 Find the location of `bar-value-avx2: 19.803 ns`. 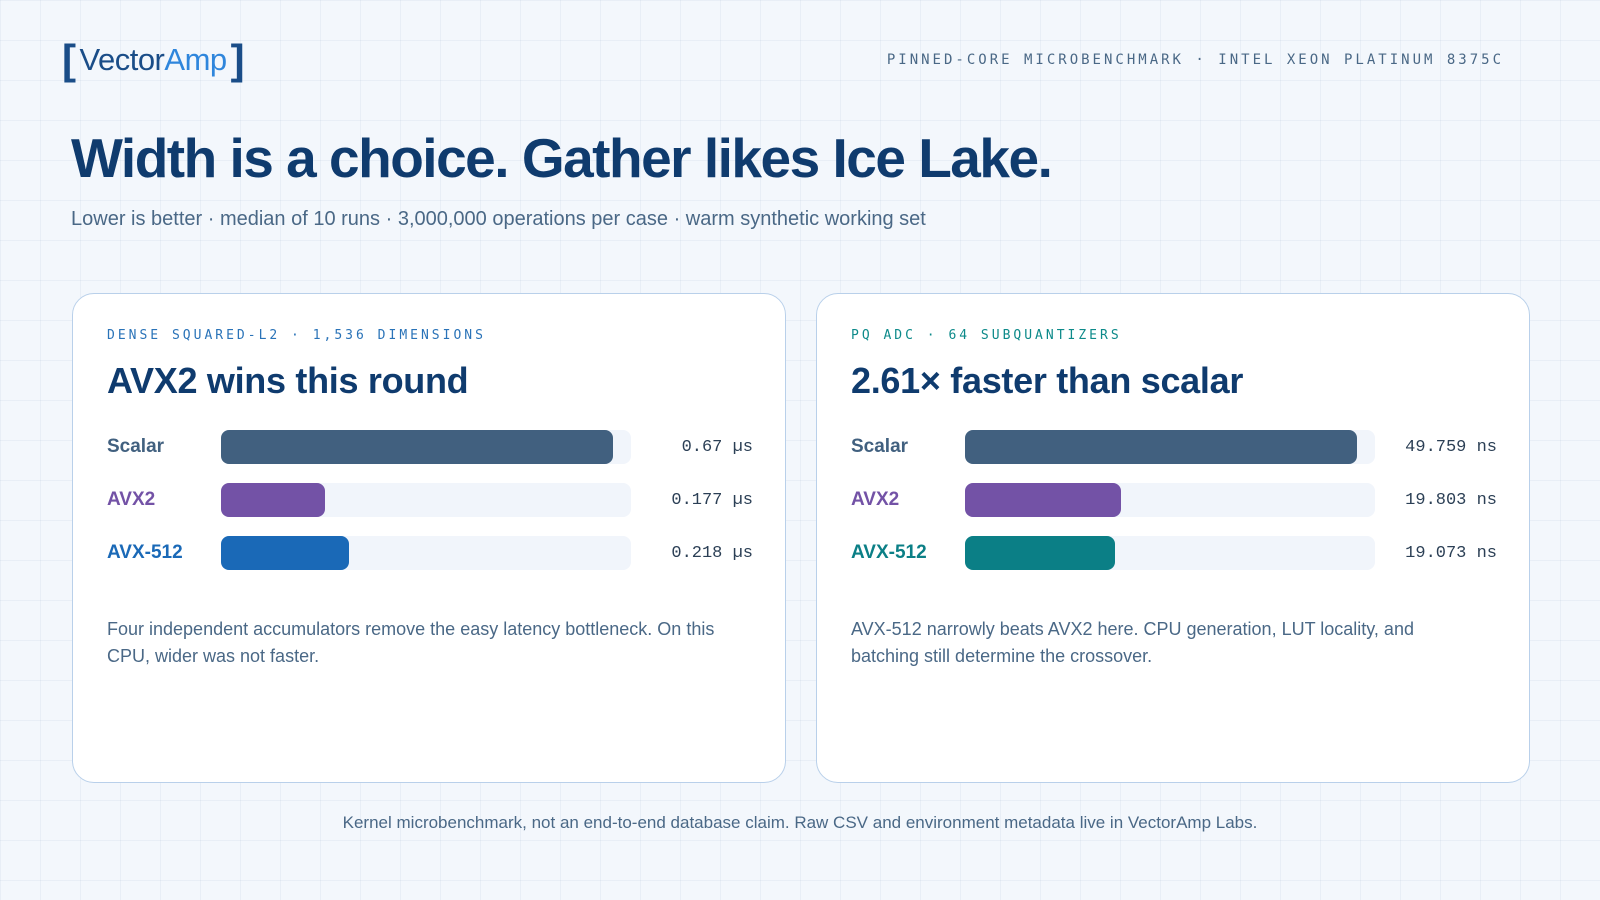

bar-value-avx2: 19.803 ns is located at coordinates (1451, 500).